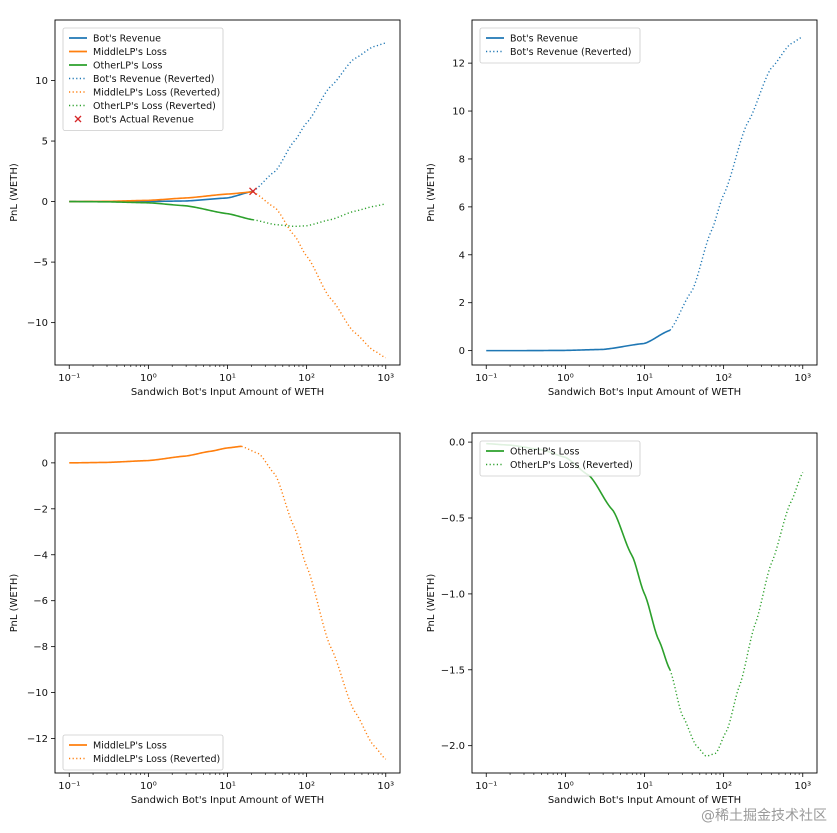 Image resolution: width=837 pixels, height=833 pixels. I want to click on y-tick-label: −6, so click(40, 601).